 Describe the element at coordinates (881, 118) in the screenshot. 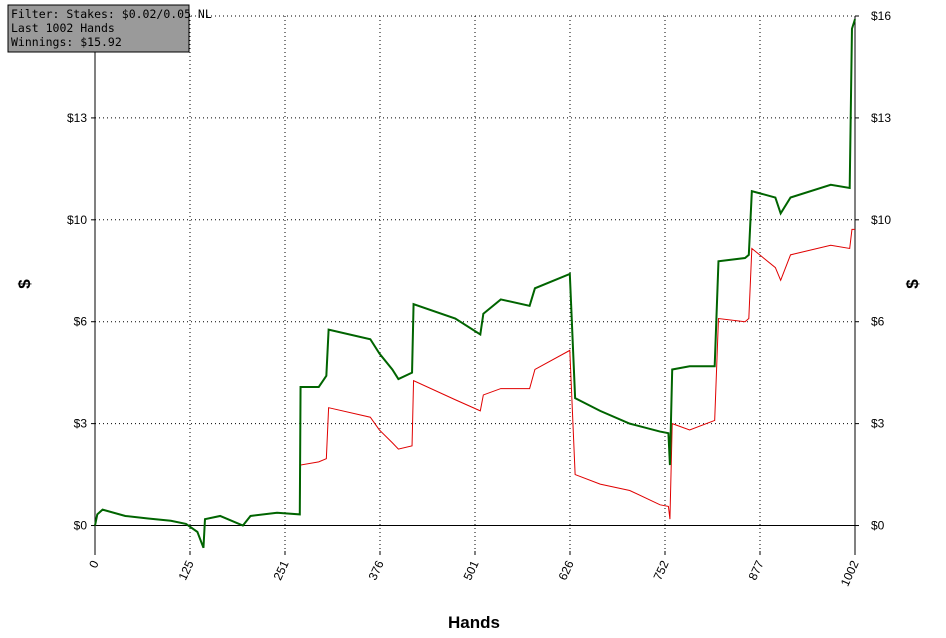

I see `y2-tick-label: $13` at that location.